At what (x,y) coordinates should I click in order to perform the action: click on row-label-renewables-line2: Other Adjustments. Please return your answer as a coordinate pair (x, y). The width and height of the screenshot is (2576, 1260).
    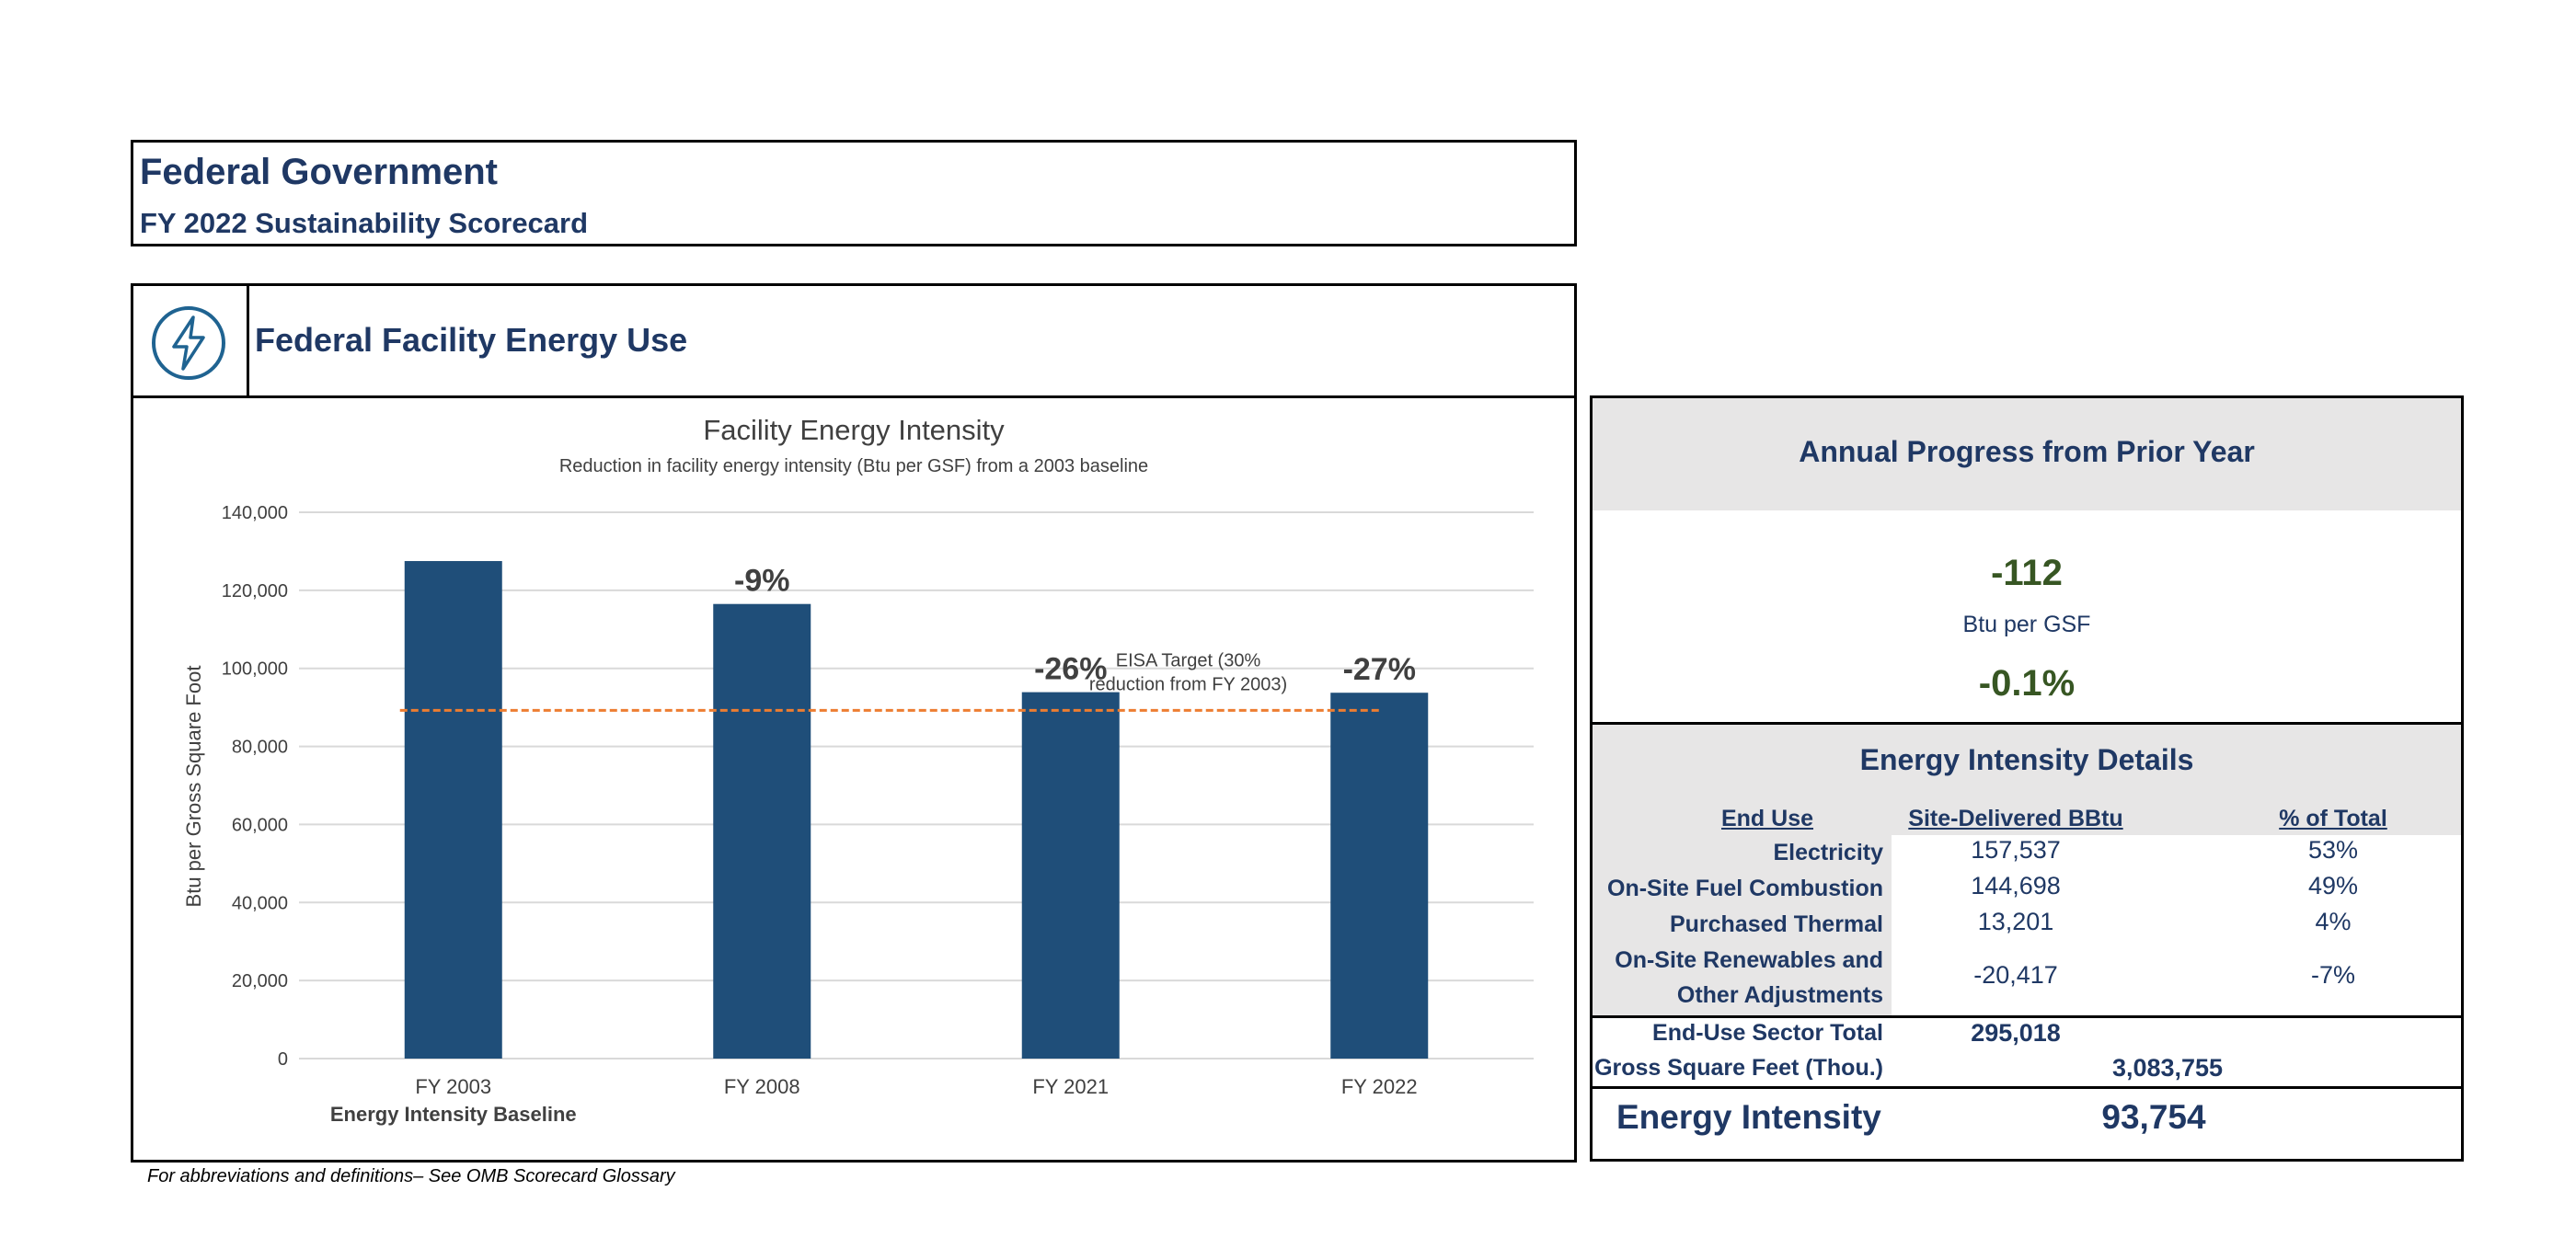
    Looking at the image, I should click on (1779, 995).